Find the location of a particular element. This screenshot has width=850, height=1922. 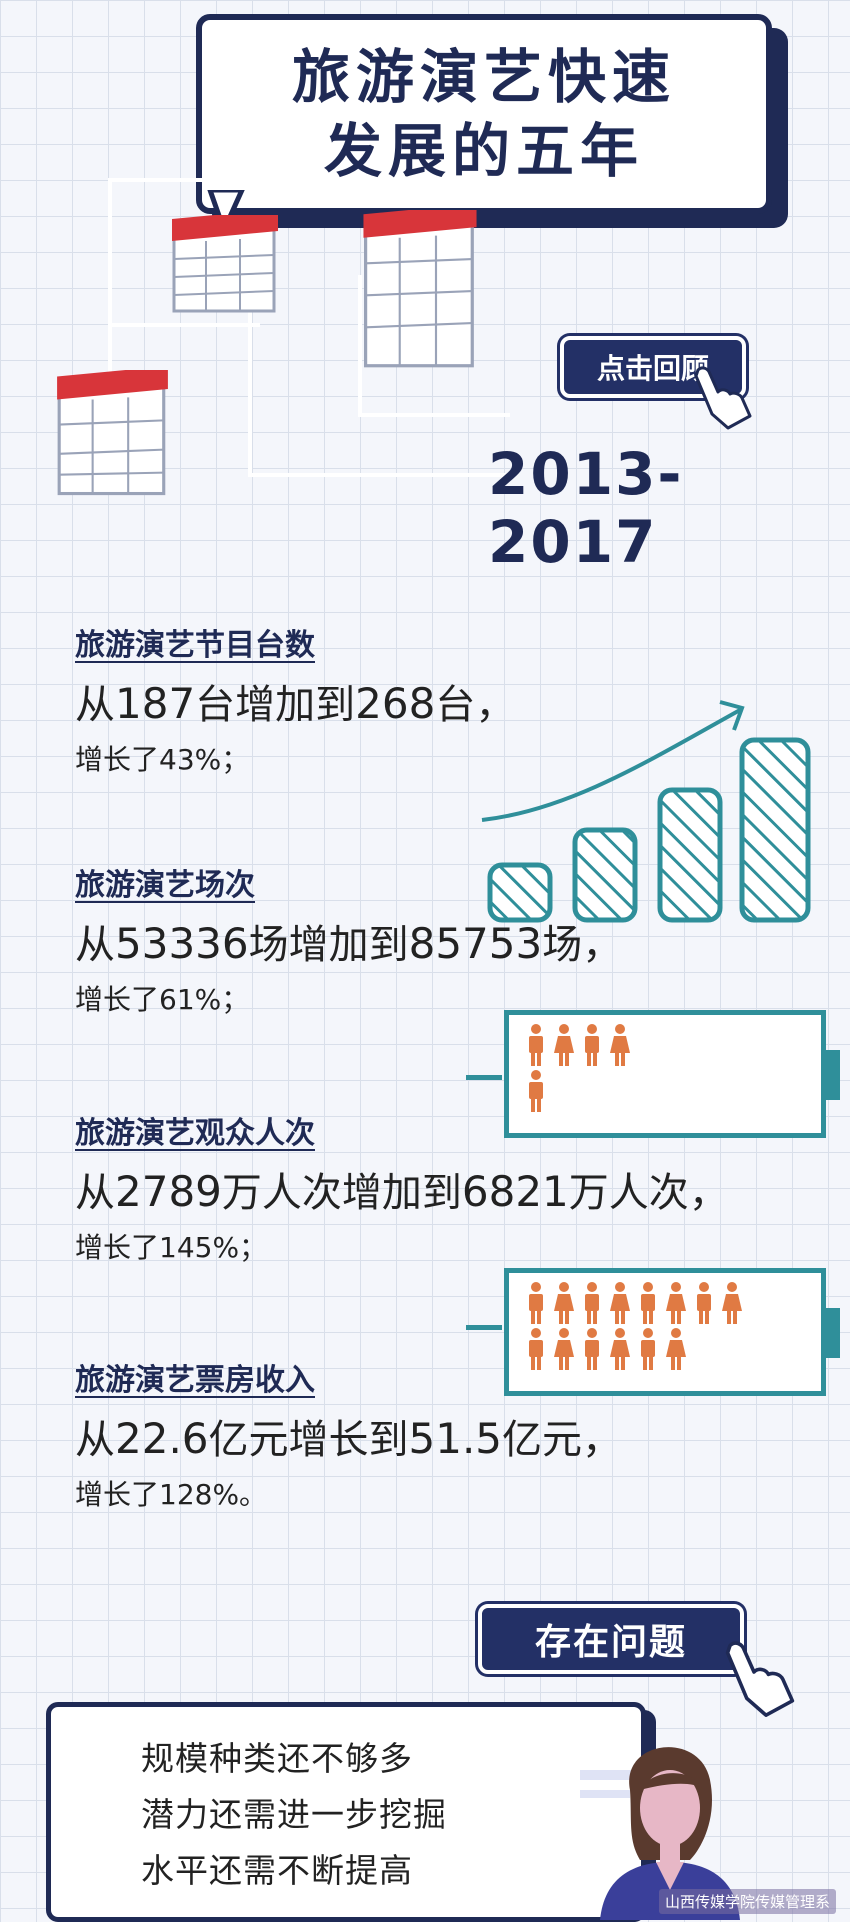

problems-button: 存在问题 is located at coordinates (611, 1639).